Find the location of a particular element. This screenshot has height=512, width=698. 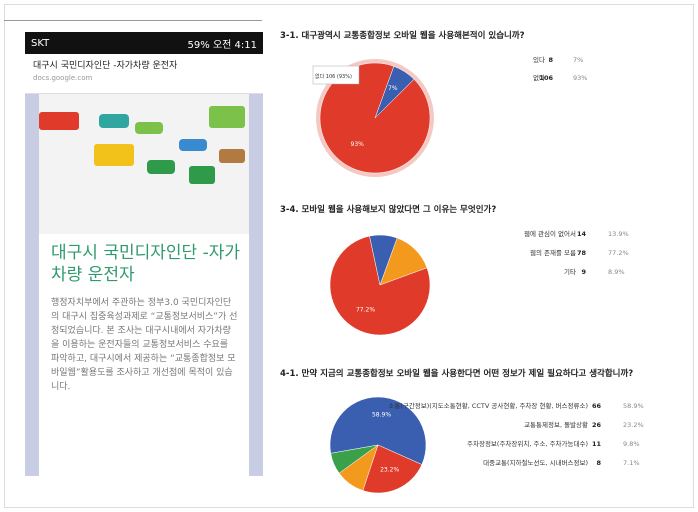

legend-label: 없다 is located at coordinates (539, 77).